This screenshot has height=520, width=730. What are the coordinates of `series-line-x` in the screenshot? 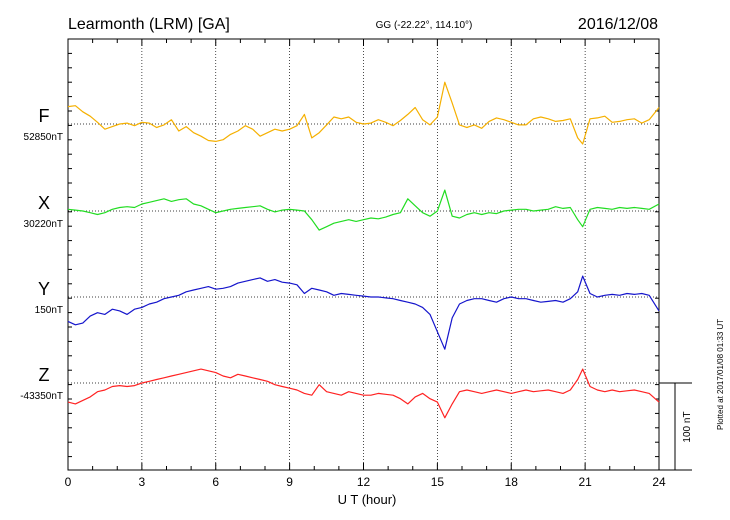 It's located at (363, 210).